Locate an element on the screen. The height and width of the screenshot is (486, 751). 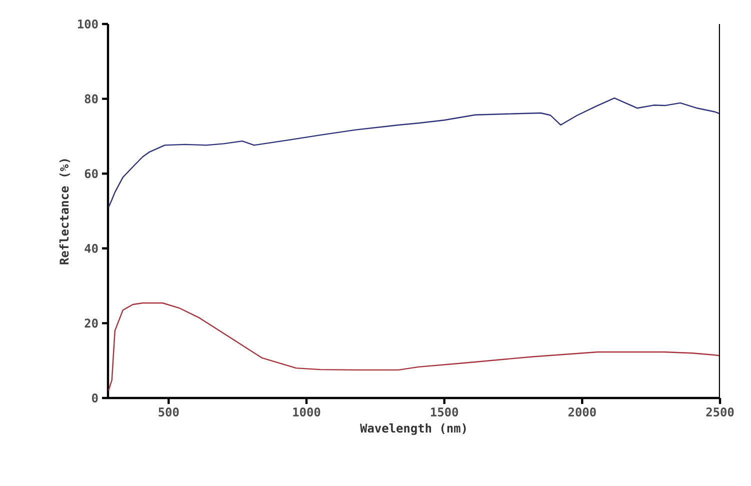
y-tick-label: 60 is located at coordinates (91, 173).